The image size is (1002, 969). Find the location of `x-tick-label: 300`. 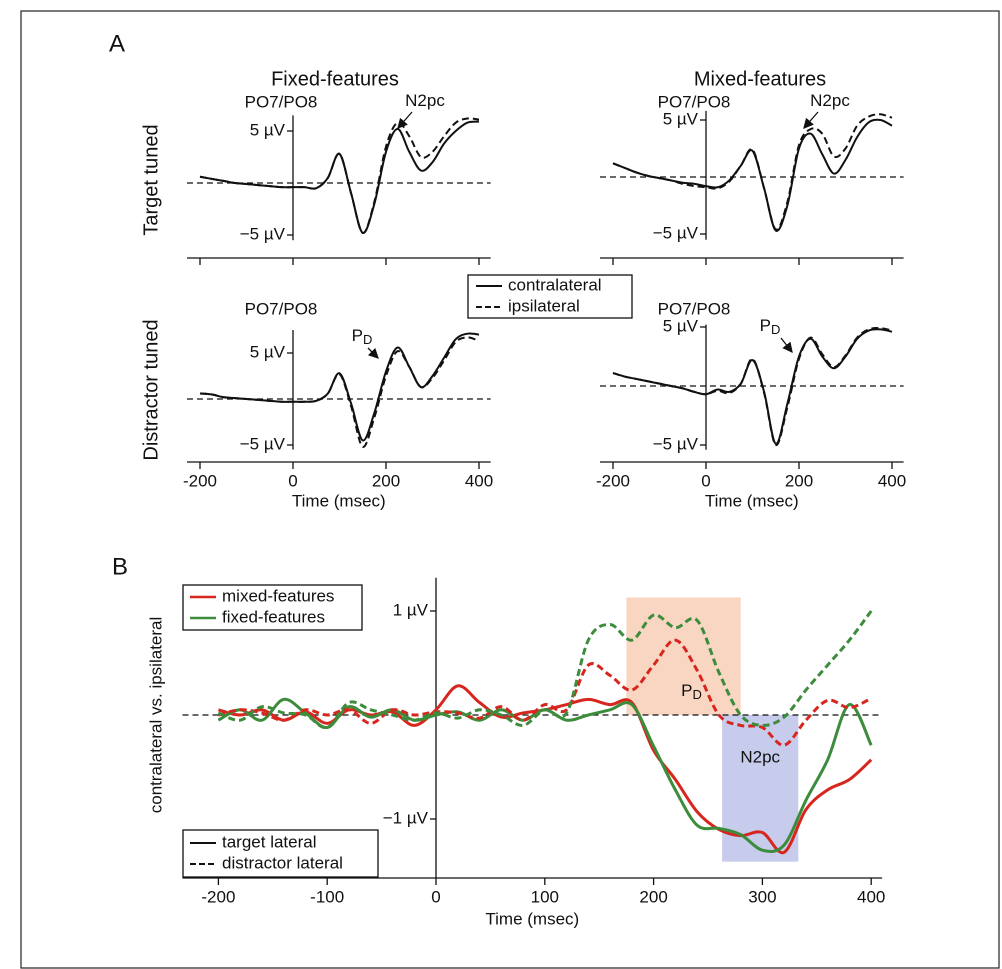

x-tick-label: 300 is located at coordinates (762, 896).